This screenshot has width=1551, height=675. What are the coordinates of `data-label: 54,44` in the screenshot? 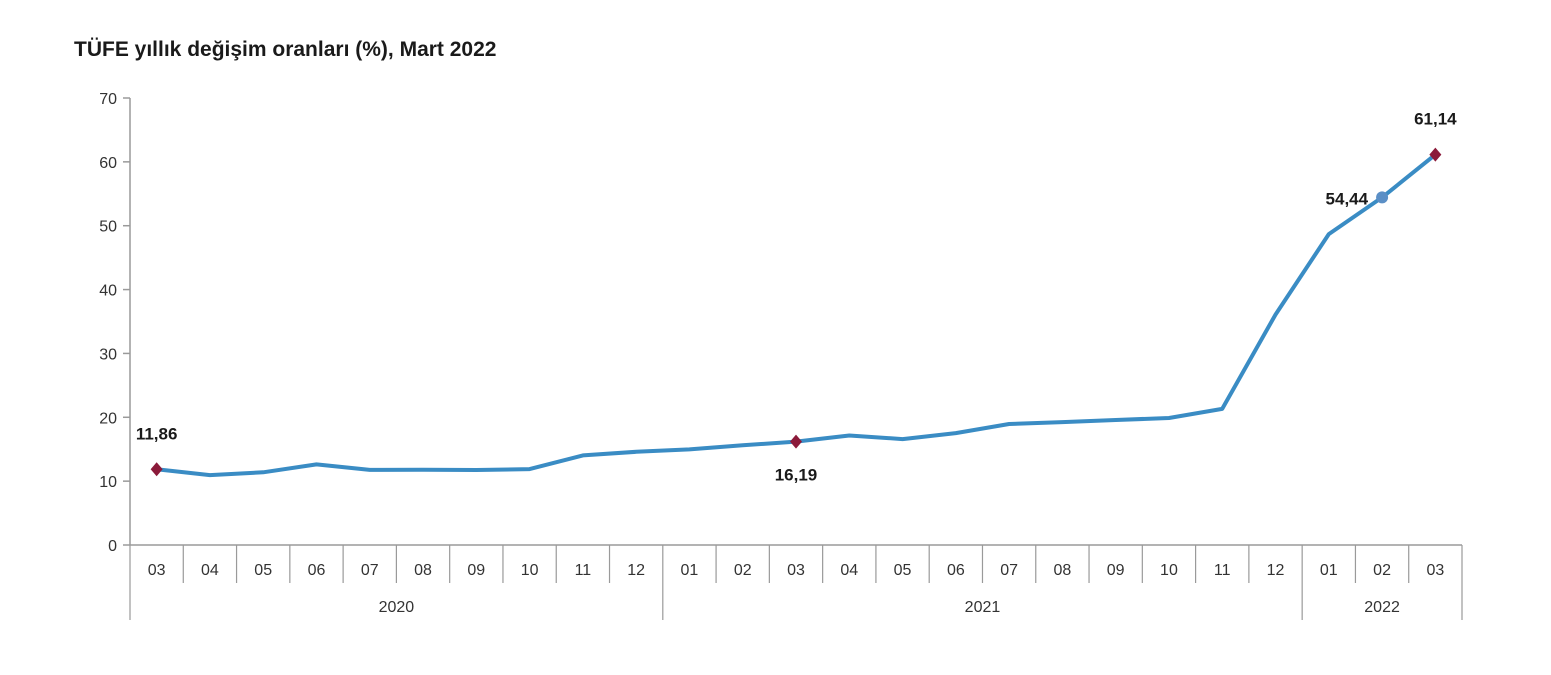 It's located at (1347, 198).